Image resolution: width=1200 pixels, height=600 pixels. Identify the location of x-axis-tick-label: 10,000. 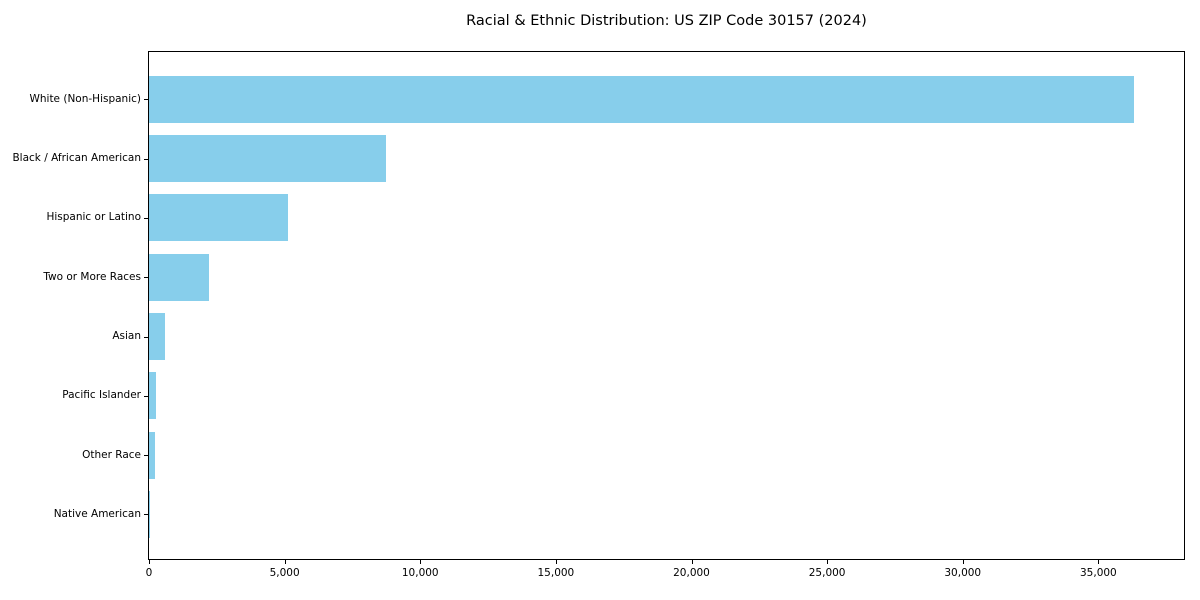
(420, 573).